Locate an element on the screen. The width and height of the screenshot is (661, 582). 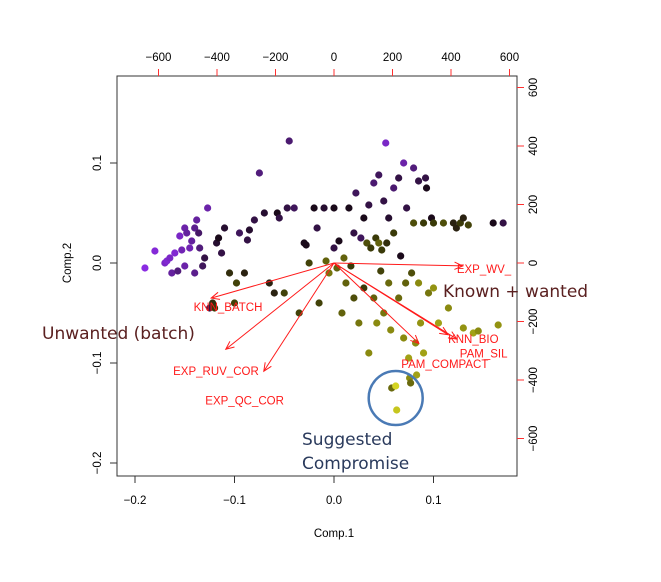
right-tick-label: −400 is located at coordinates (534, 380).